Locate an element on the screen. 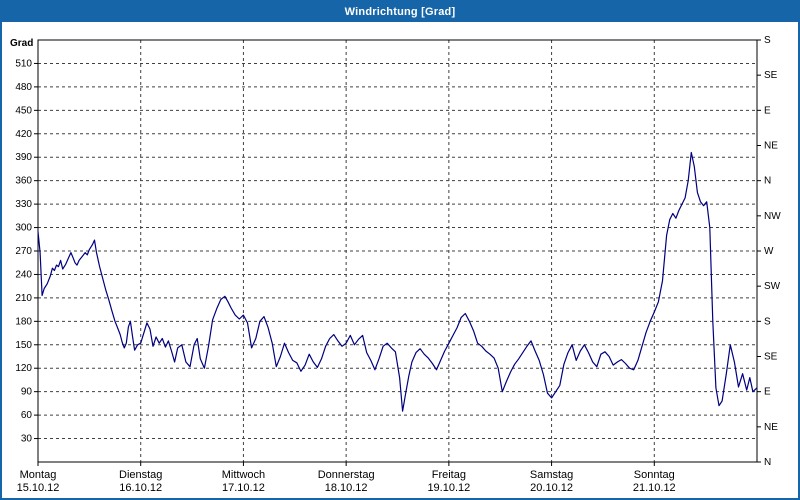  y-axis-tick-label: 150 is located at coordinates (23, 345).